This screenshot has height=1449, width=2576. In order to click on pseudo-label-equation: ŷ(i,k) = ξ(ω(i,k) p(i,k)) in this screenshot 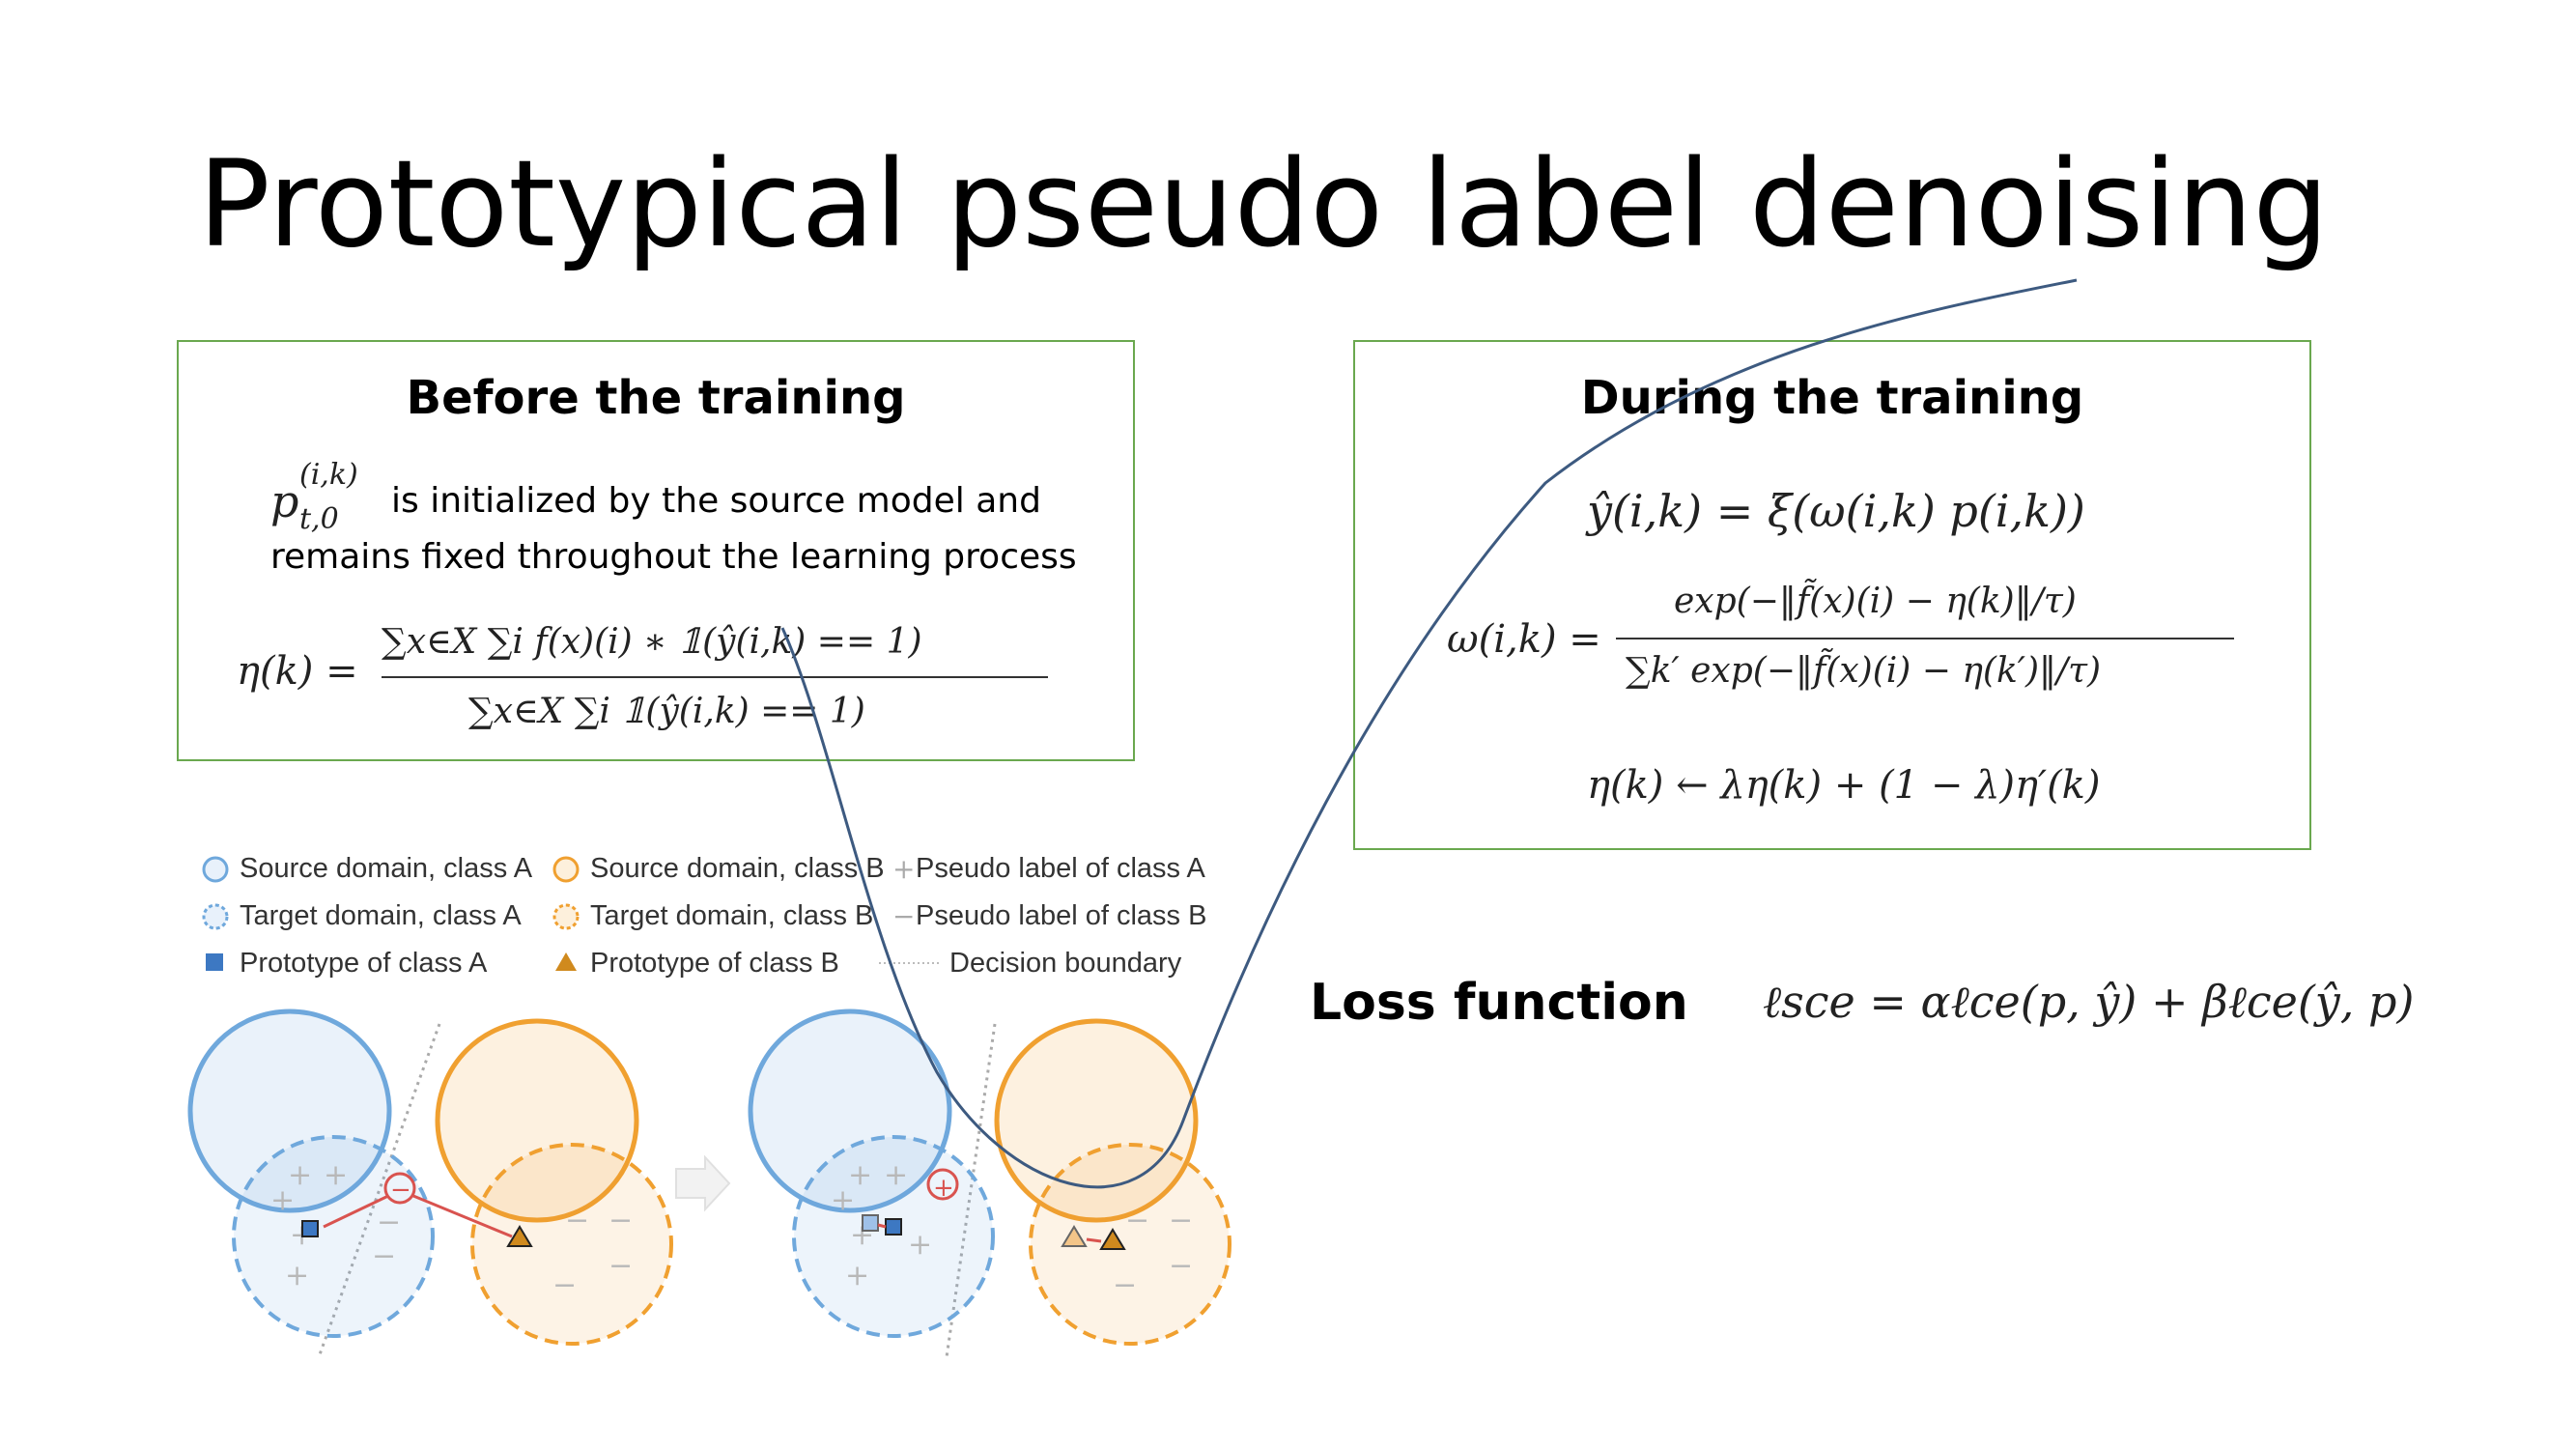, I will do `click(1836, 511)`.